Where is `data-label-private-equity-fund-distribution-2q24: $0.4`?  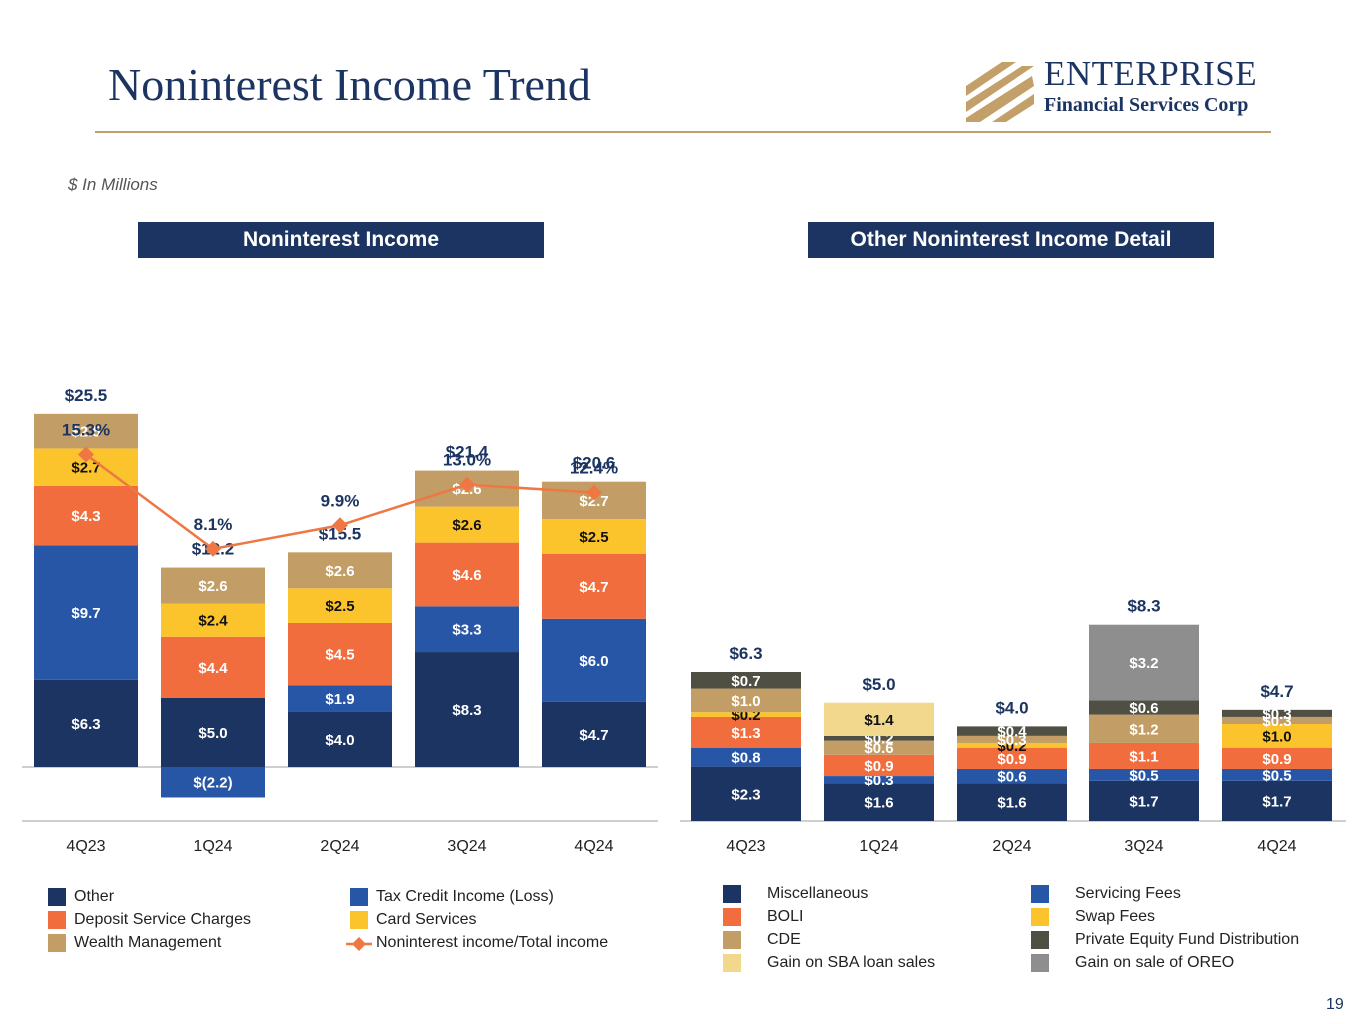 data-label-private-equity-fund-distribution-2q24: $0.4 is located at coordinates (1012, 732).